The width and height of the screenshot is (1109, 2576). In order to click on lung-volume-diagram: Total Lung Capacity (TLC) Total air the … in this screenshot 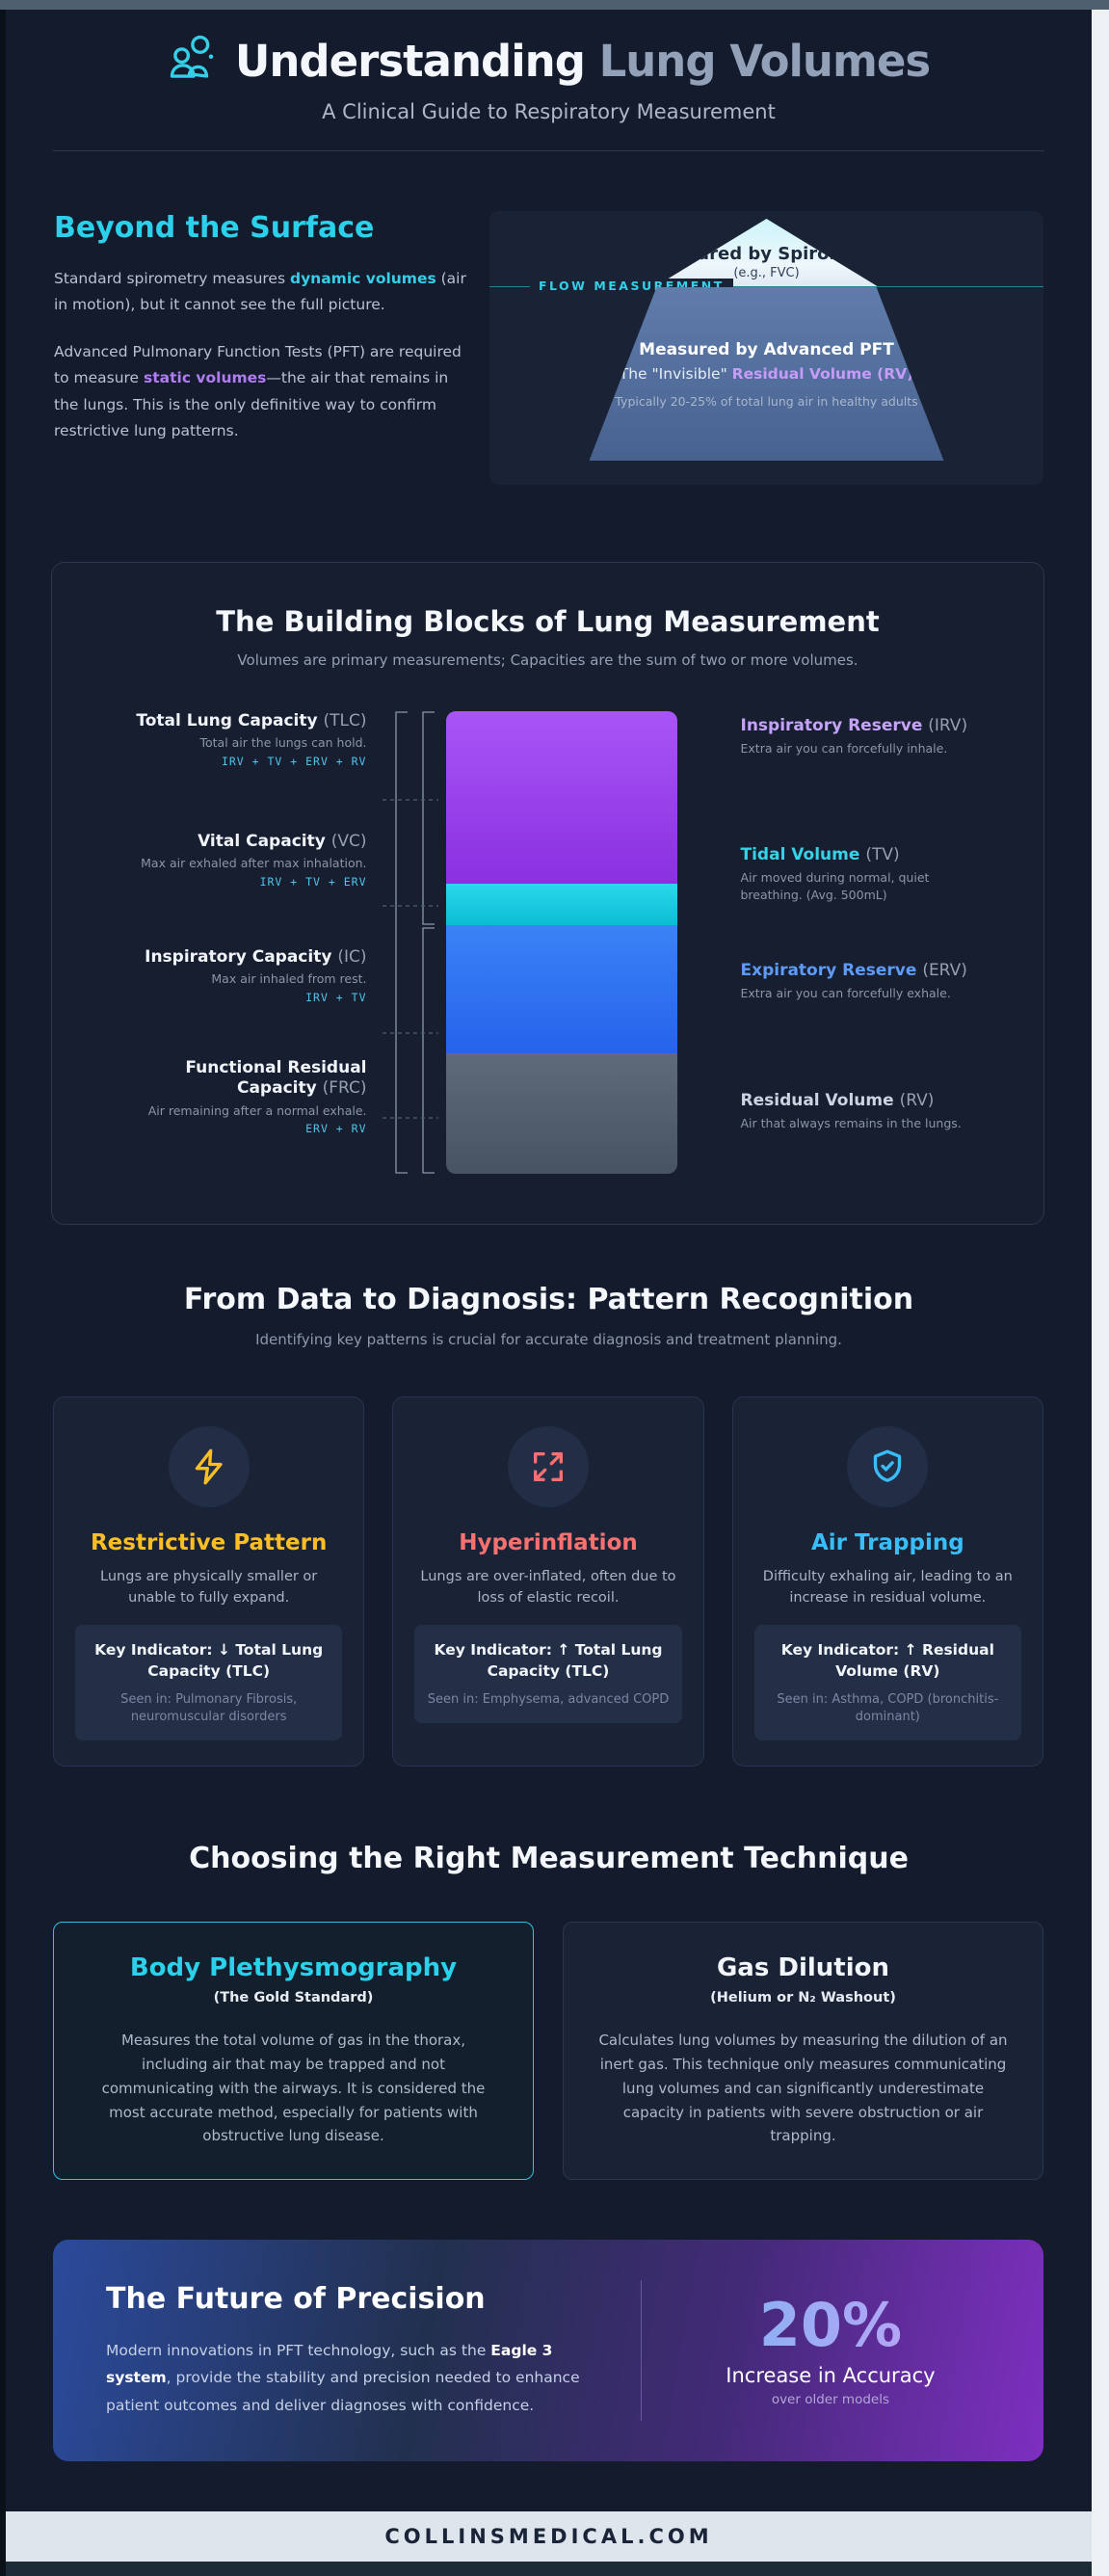, I will do `click(548, 942)`.